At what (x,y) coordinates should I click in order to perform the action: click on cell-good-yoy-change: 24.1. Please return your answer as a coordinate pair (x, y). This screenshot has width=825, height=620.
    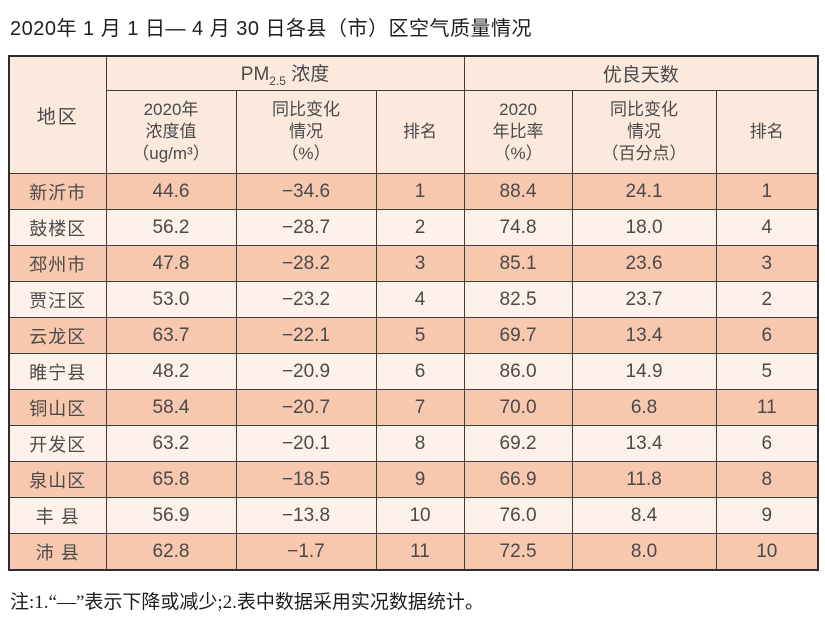
    Looking at the image, I should click on (644, 191).